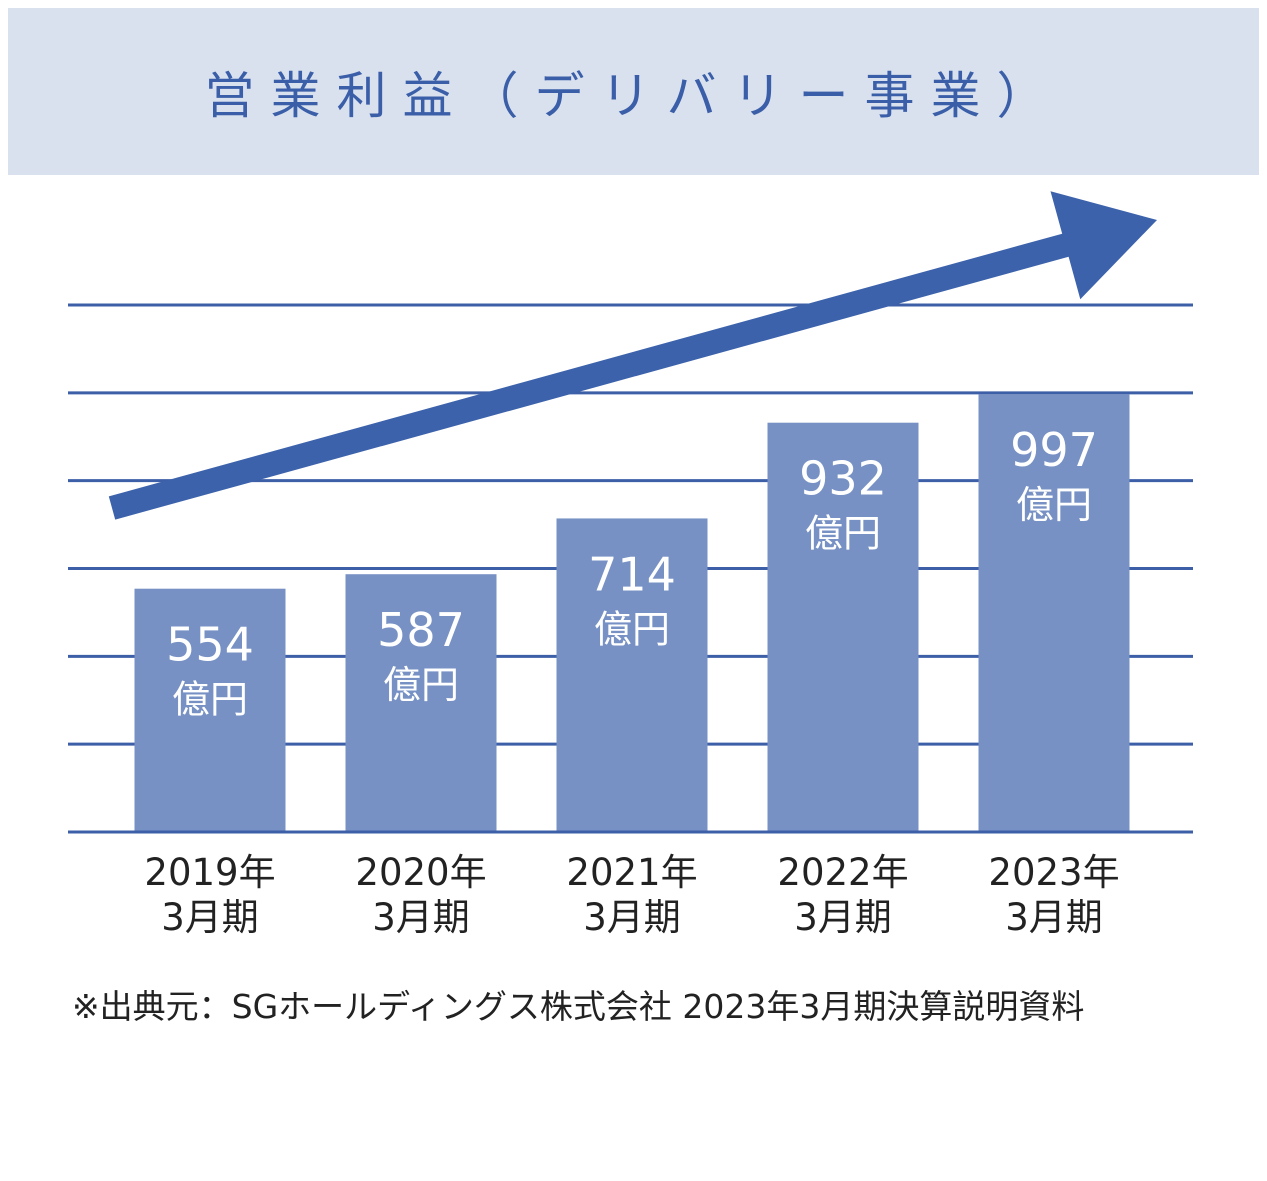  Describe the element at coordinates (421, 630) in the screenshot. I see `bar-value-label: 587` at that location.